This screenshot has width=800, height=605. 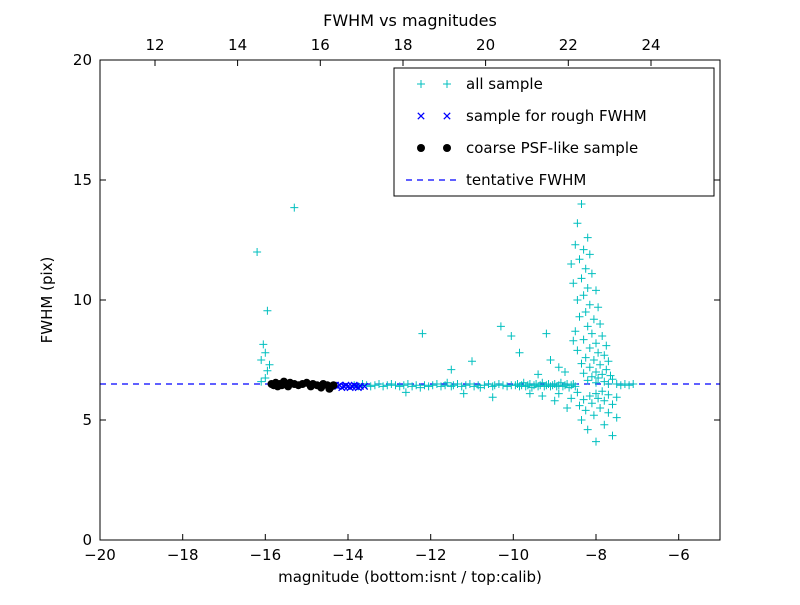 I want to click on y-axis-label: FWHM (pix), so click(x=47, y=300).